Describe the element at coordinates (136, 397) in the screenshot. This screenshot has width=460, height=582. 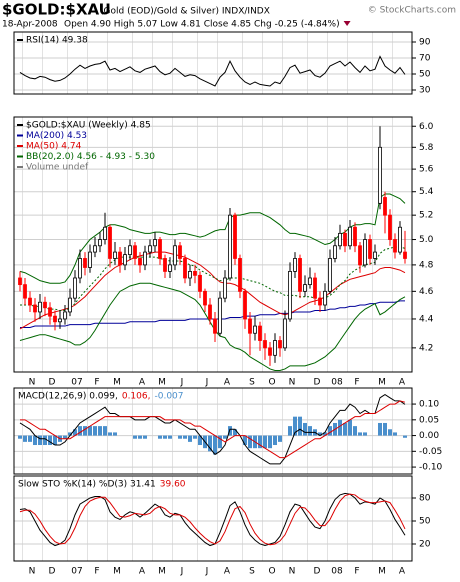
I see `legend-label: 0.106,` at that location.